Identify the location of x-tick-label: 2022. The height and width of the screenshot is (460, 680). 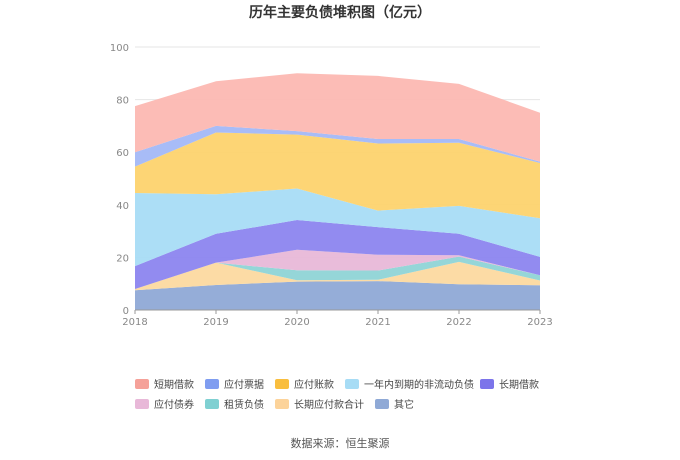
(458, 322).